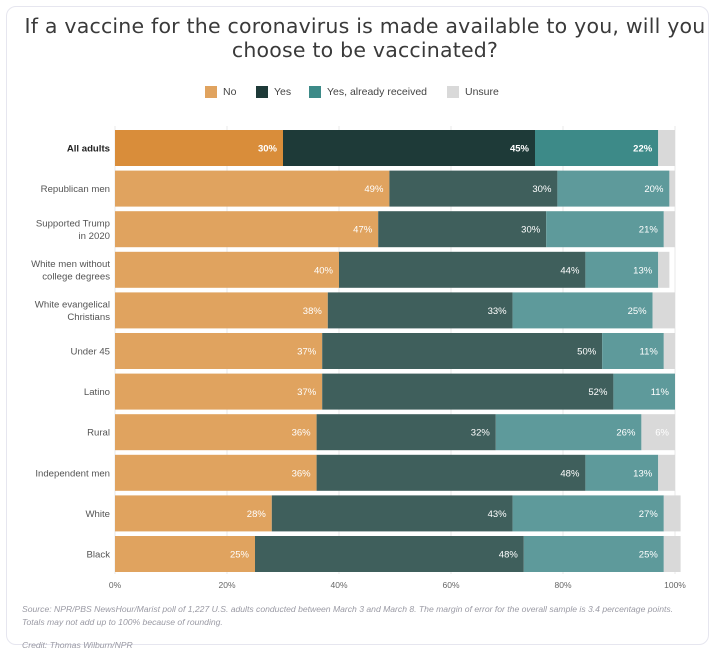  Describe the element at coordinates (76, 277) in the screenshot. I see `category-label: college degrees` at that location.